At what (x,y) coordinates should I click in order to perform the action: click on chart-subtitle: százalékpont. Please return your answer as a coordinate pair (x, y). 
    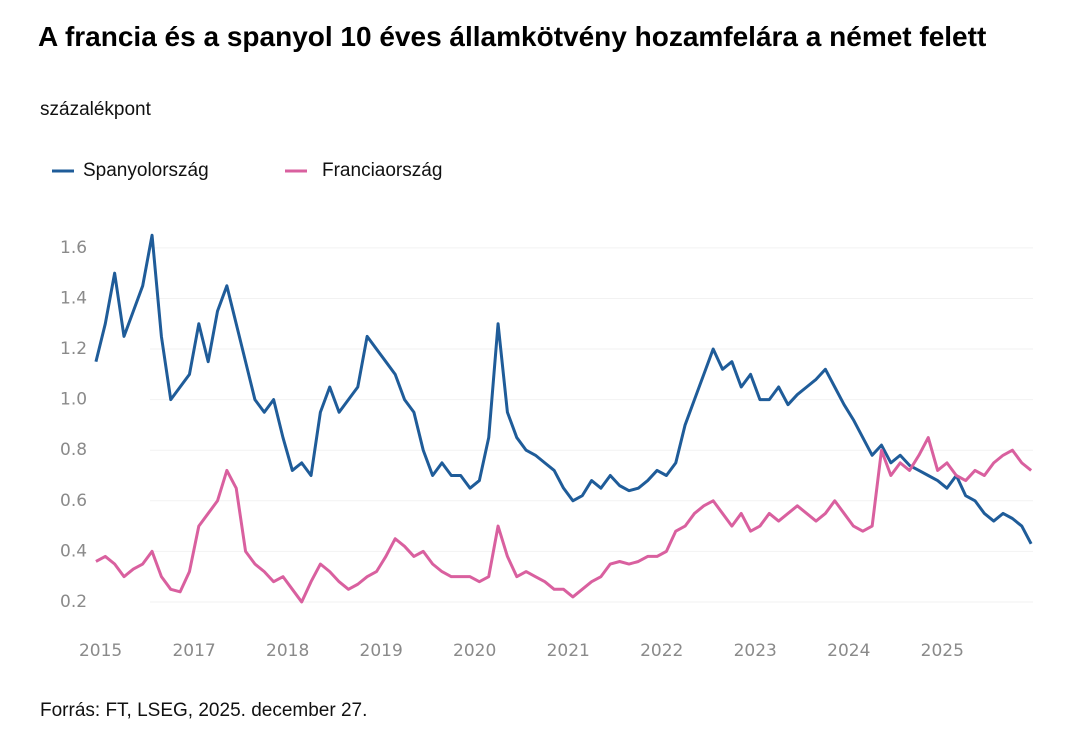
    Looking at the image, I should click on (95, 109).